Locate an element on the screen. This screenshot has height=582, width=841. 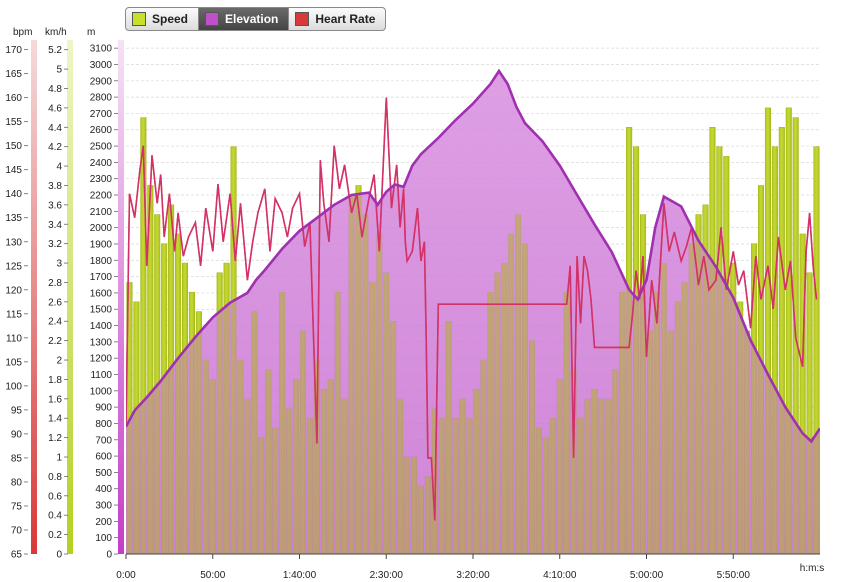
y-tick-label: 170 is located at coordinates (13, 50).